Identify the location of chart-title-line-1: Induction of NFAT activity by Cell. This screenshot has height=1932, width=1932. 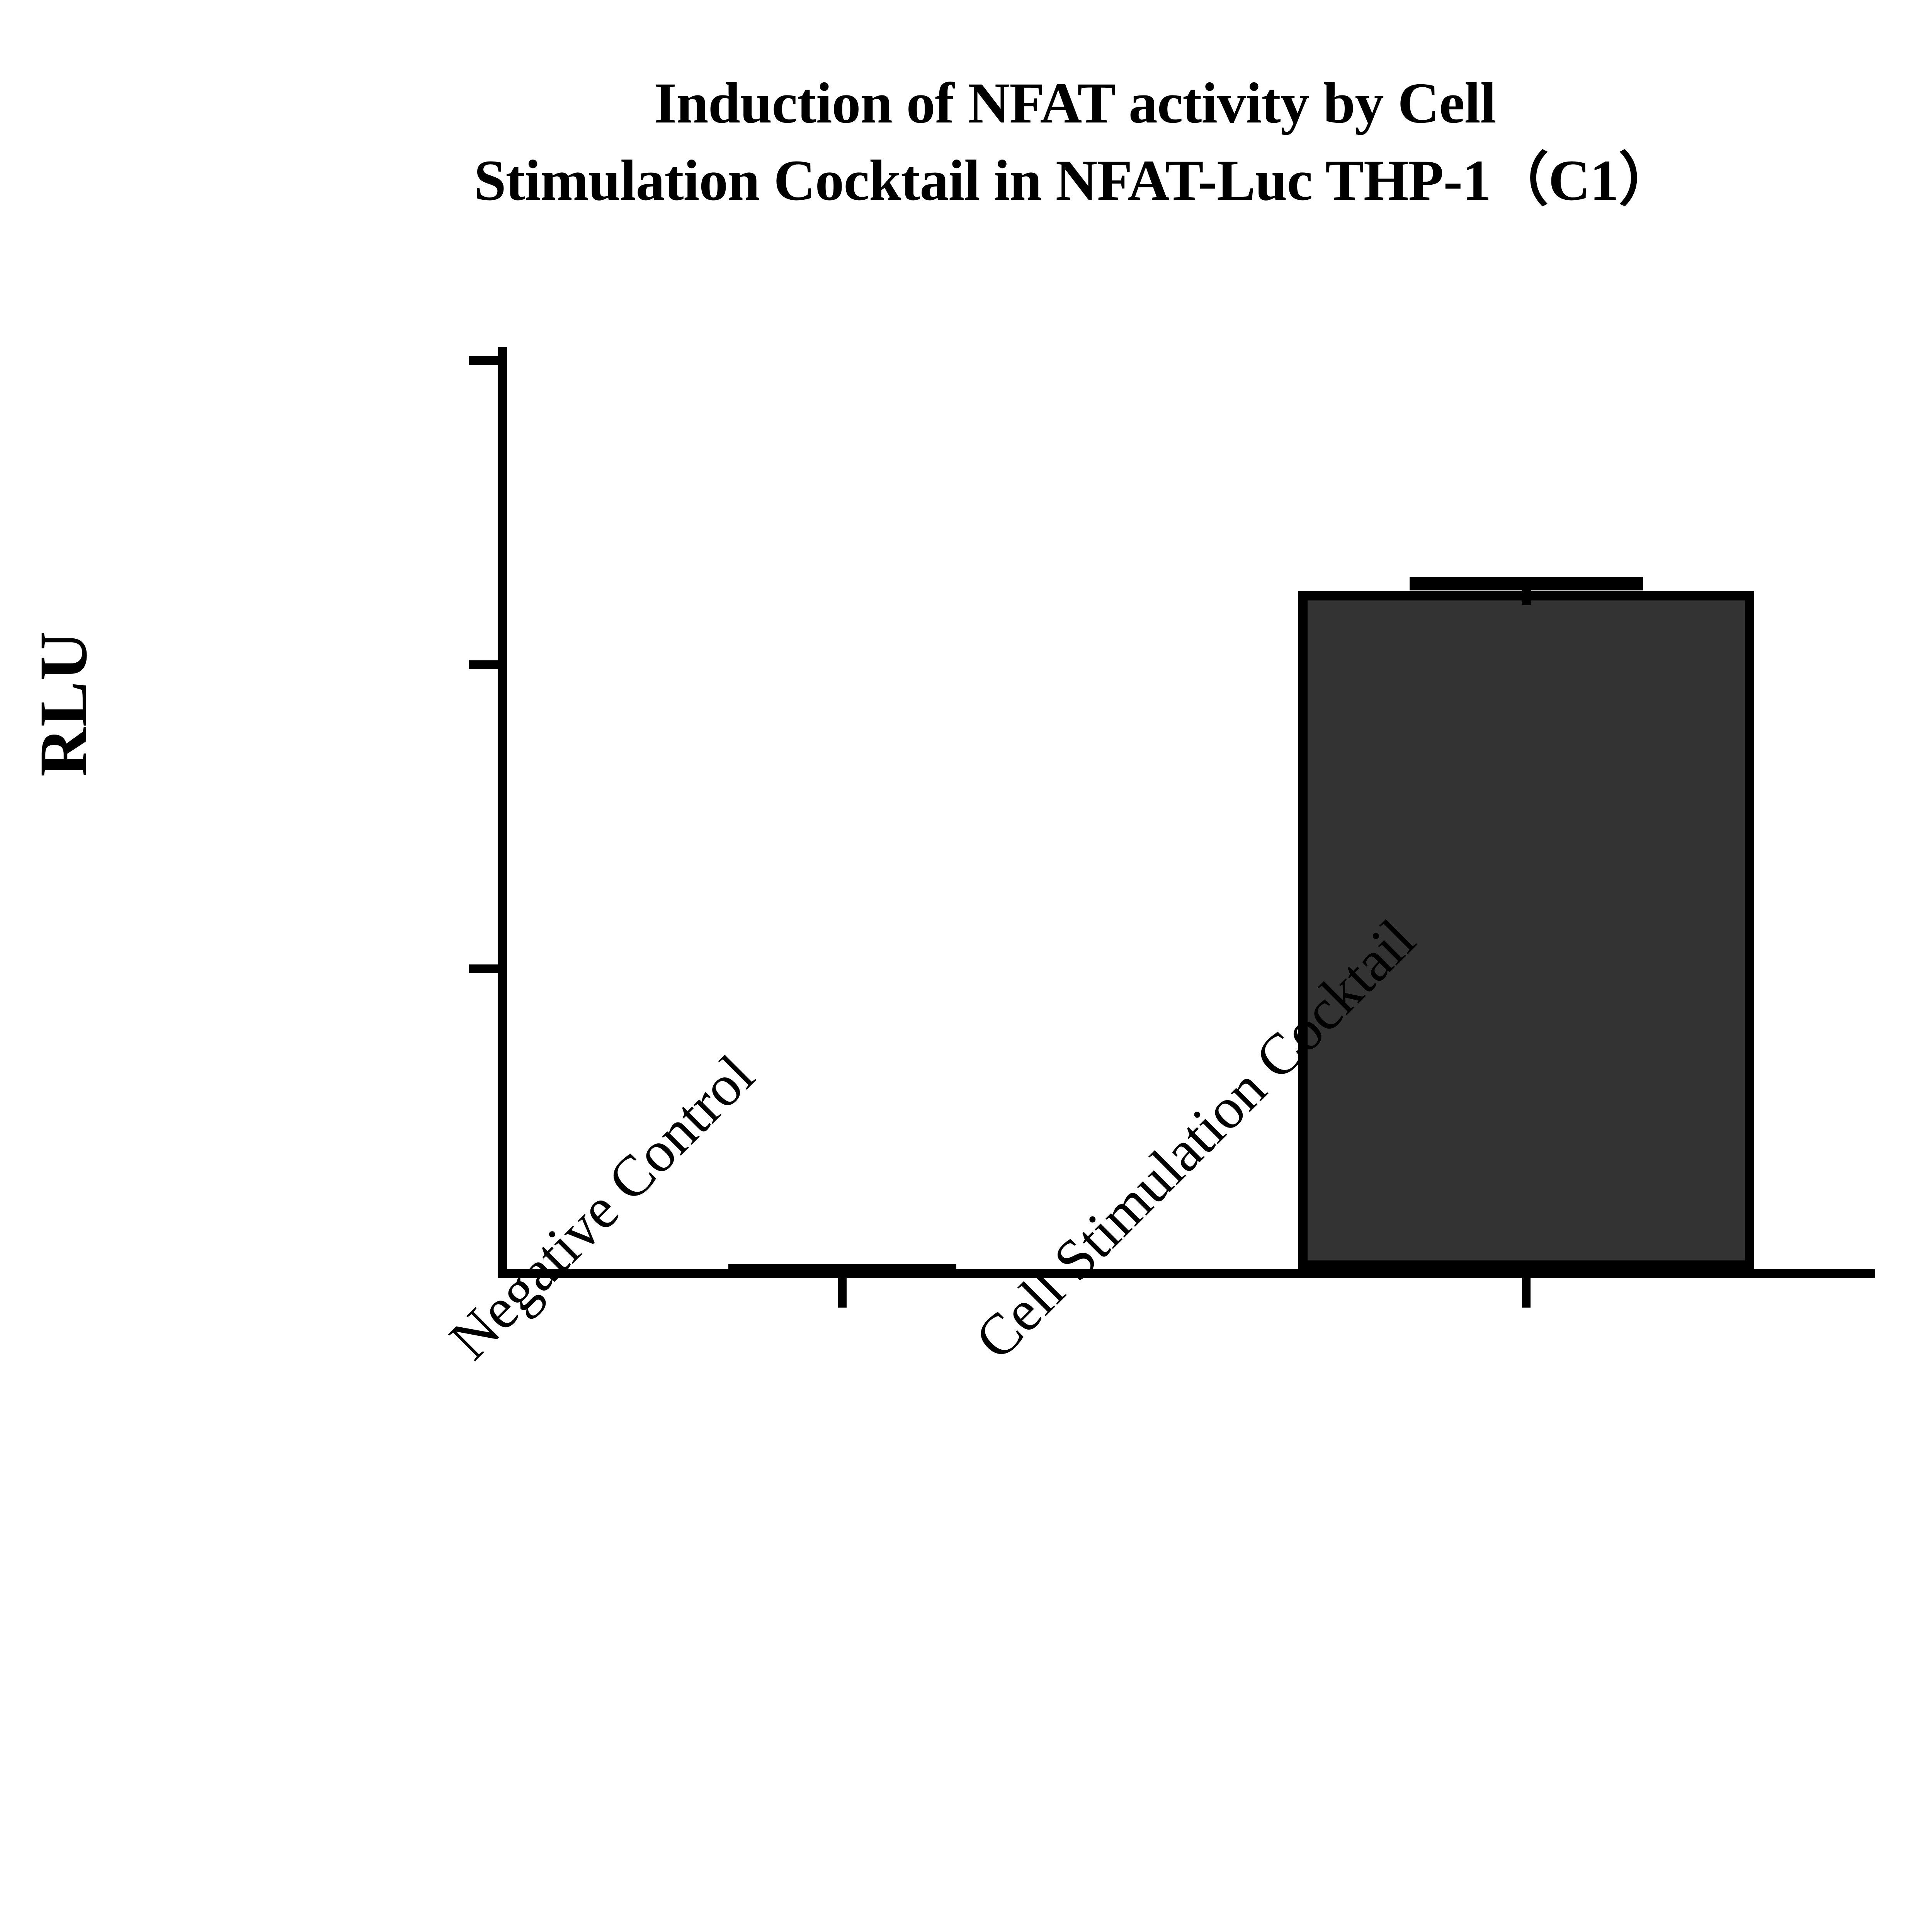
(1076, 103).